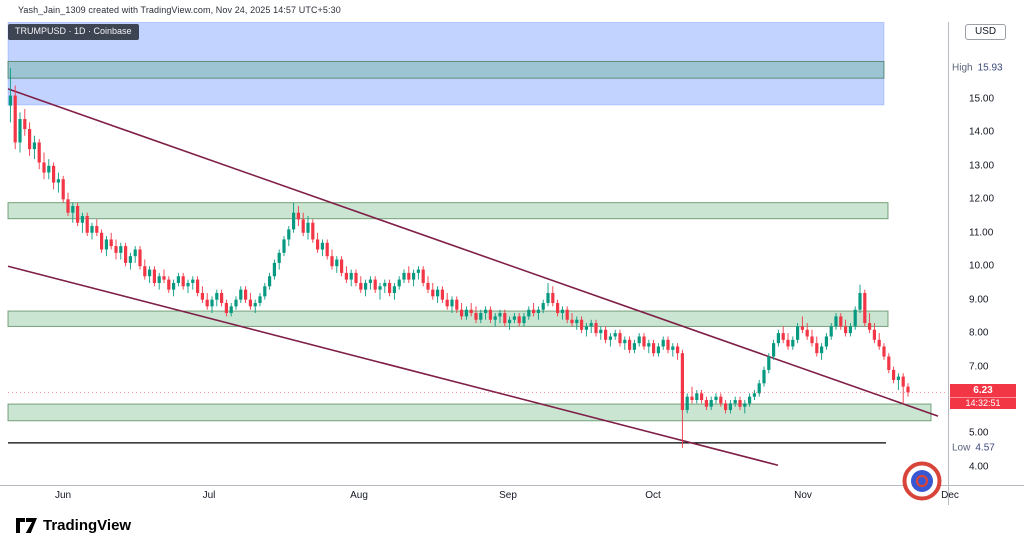  Describe the element at coordinates (973, 447) in the screenshot. I see `low-price-label: Low 4.57` at that location.